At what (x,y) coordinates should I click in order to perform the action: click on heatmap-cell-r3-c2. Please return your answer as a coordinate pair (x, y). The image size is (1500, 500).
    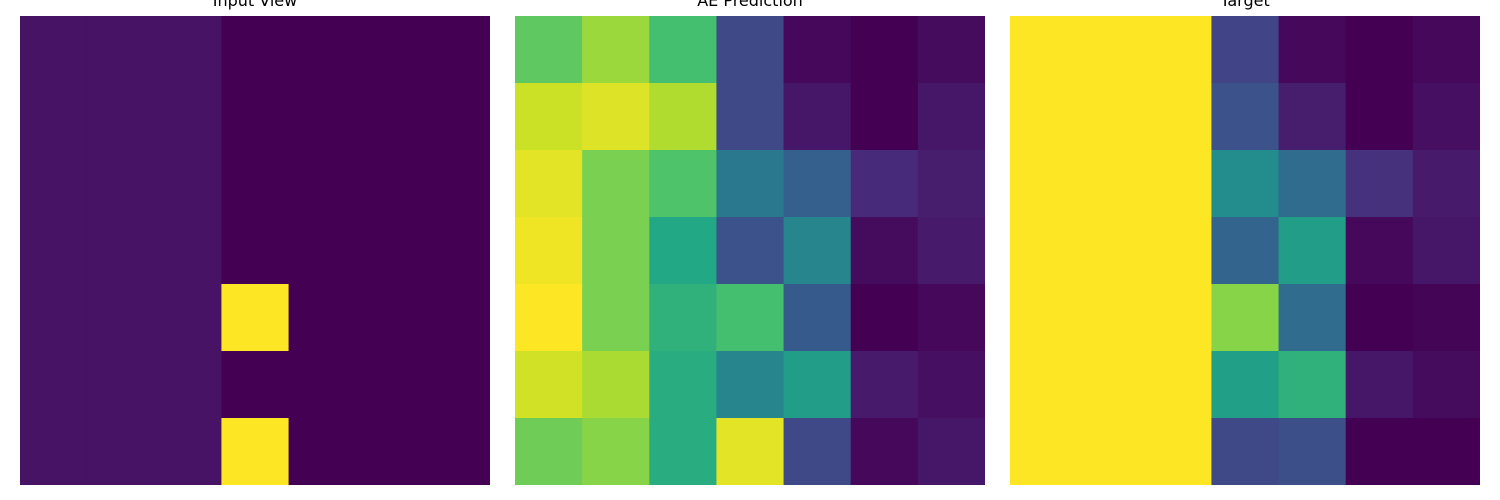
    Looking at the image, I should click on (683, 251).